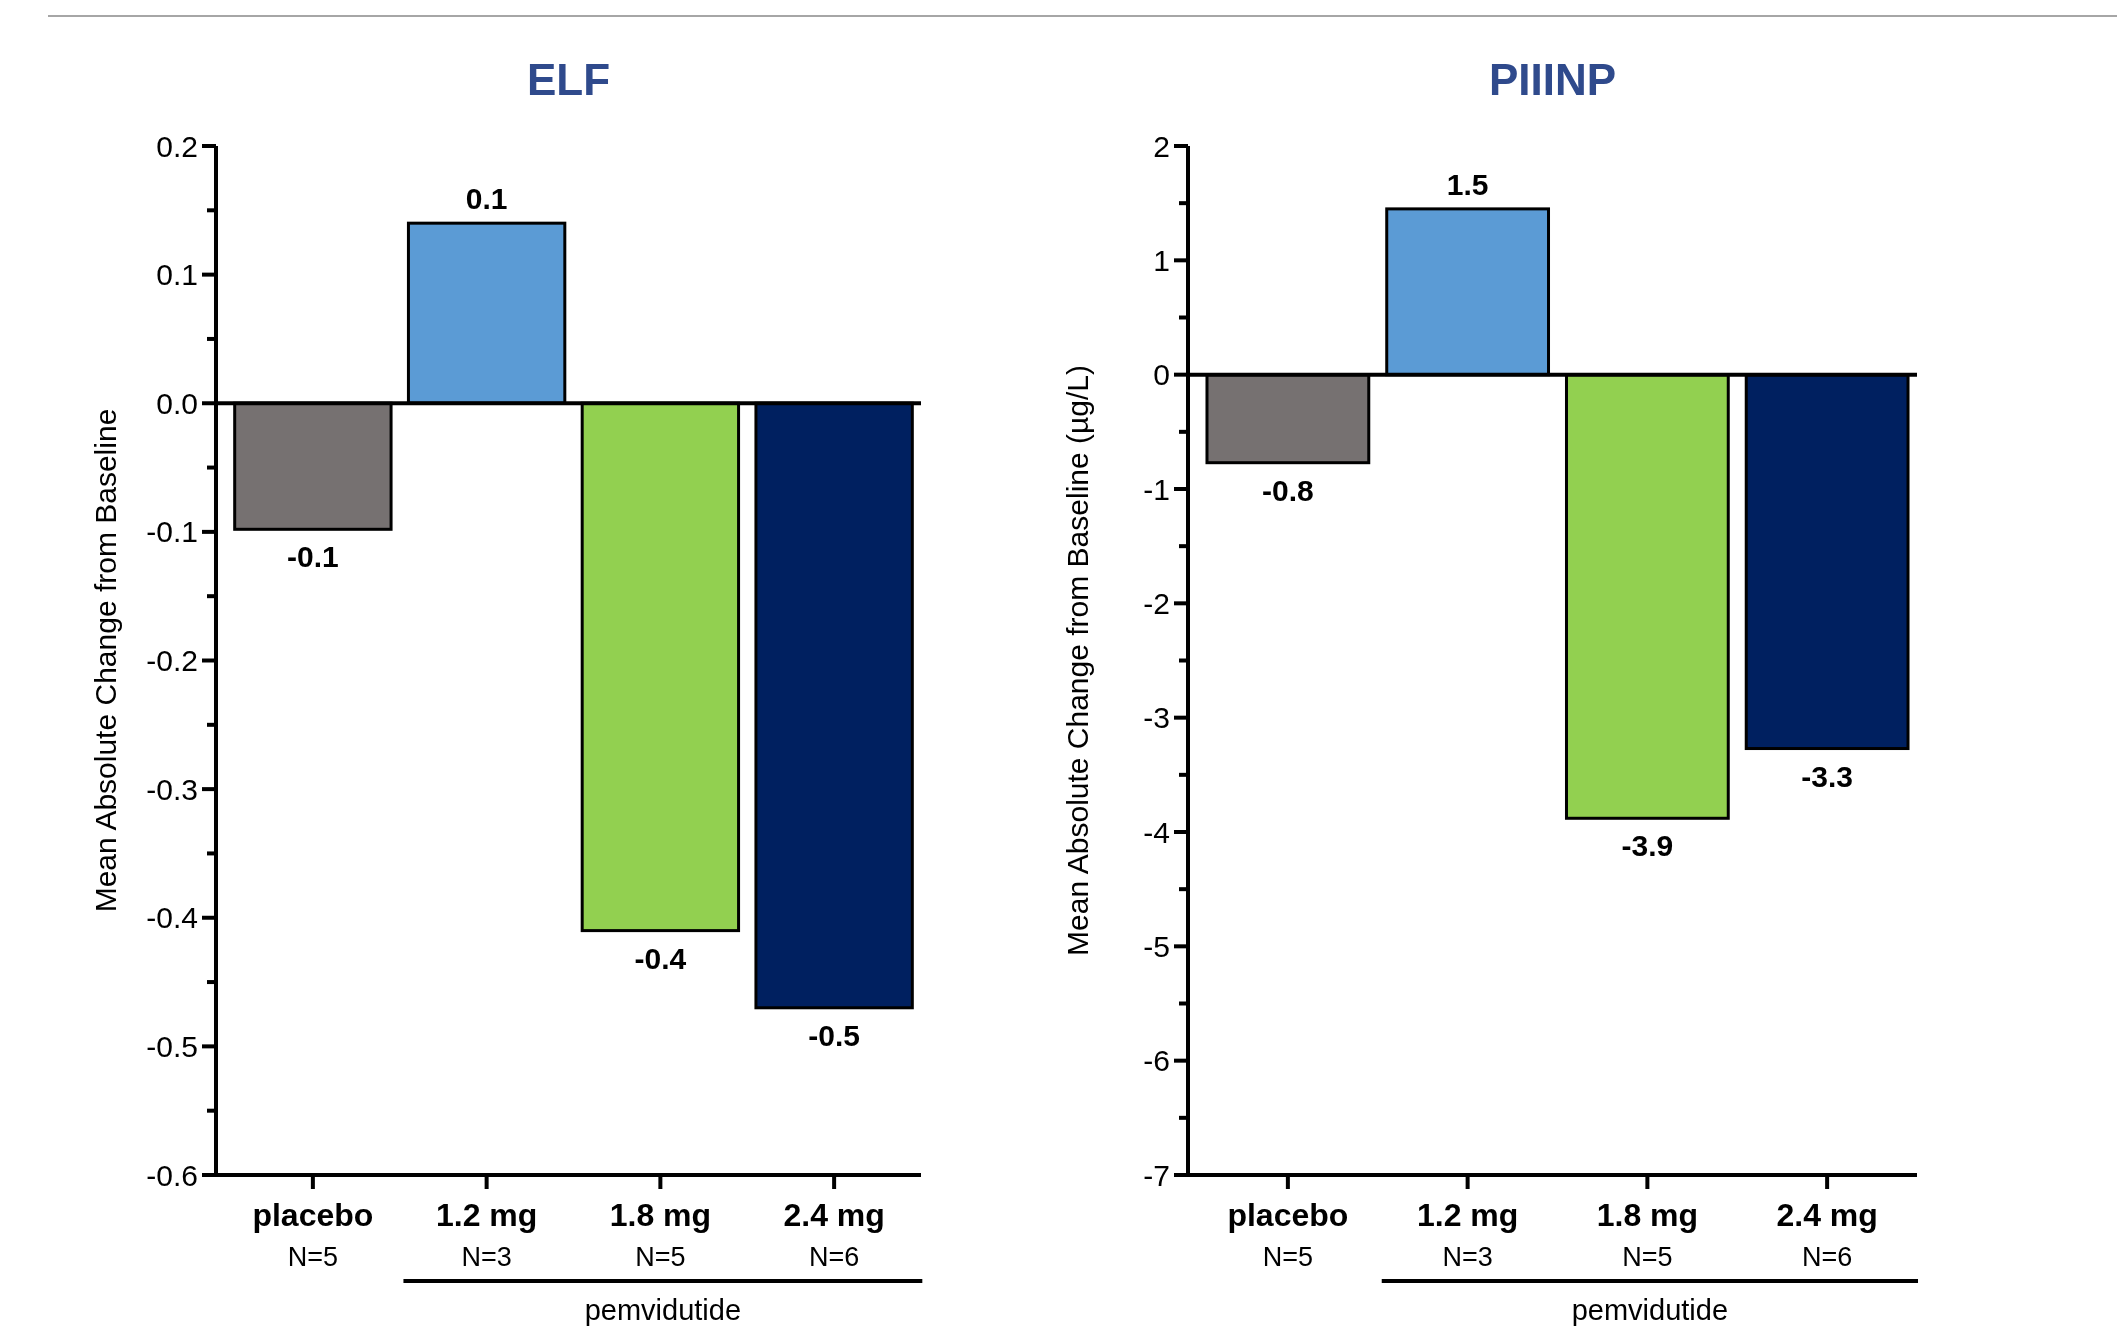 This screenshot has width=2117, height=1330. I want to click on y-tick-label: 0, so click(1161, 375).